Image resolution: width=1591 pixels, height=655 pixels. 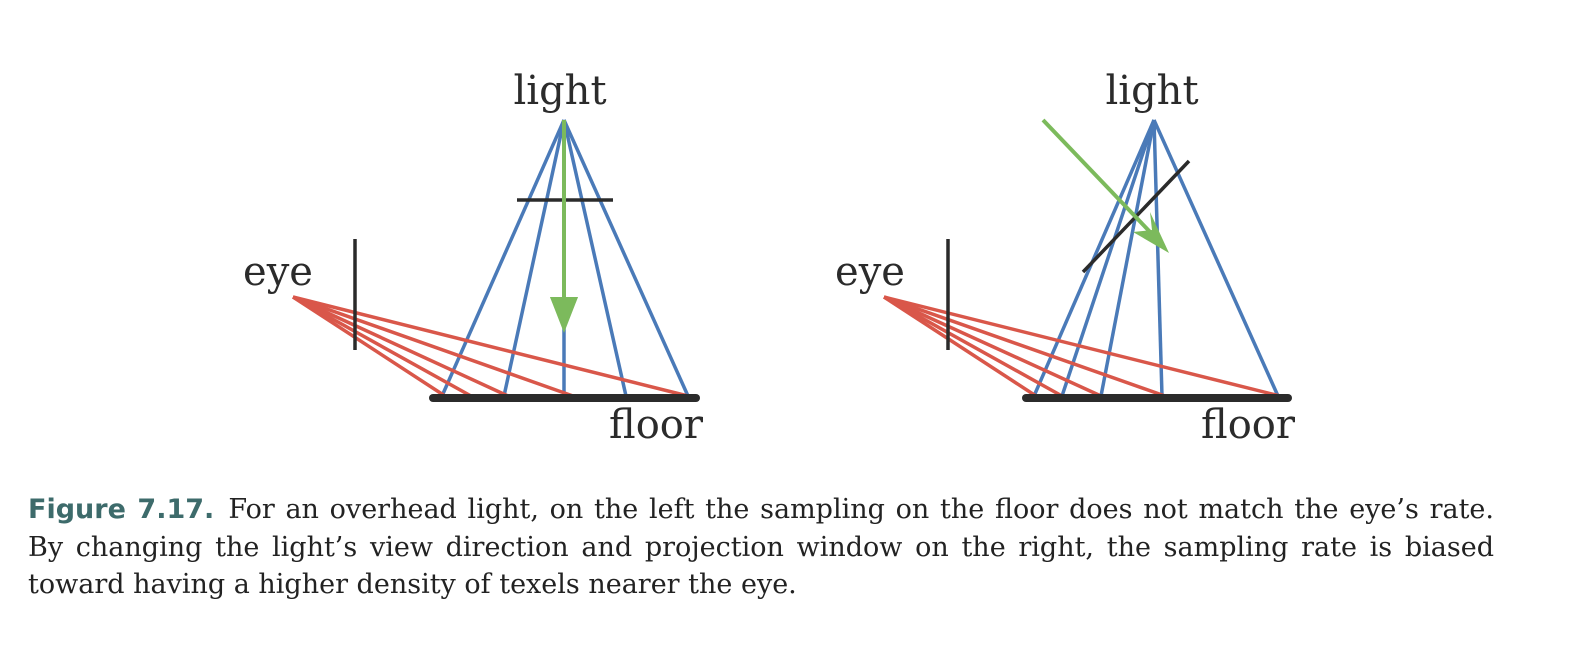 What do you see at coordinates (656, 425) in the screenshot?
I see `left-floor-label: floor` at bounding box center [656, 425].